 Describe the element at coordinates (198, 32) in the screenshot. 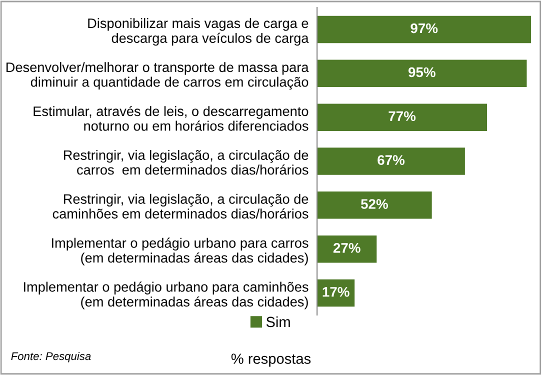

I see `y-tick-label: Disponibilizar mais vagas de carga e descarga para veículos de carga` at that location.